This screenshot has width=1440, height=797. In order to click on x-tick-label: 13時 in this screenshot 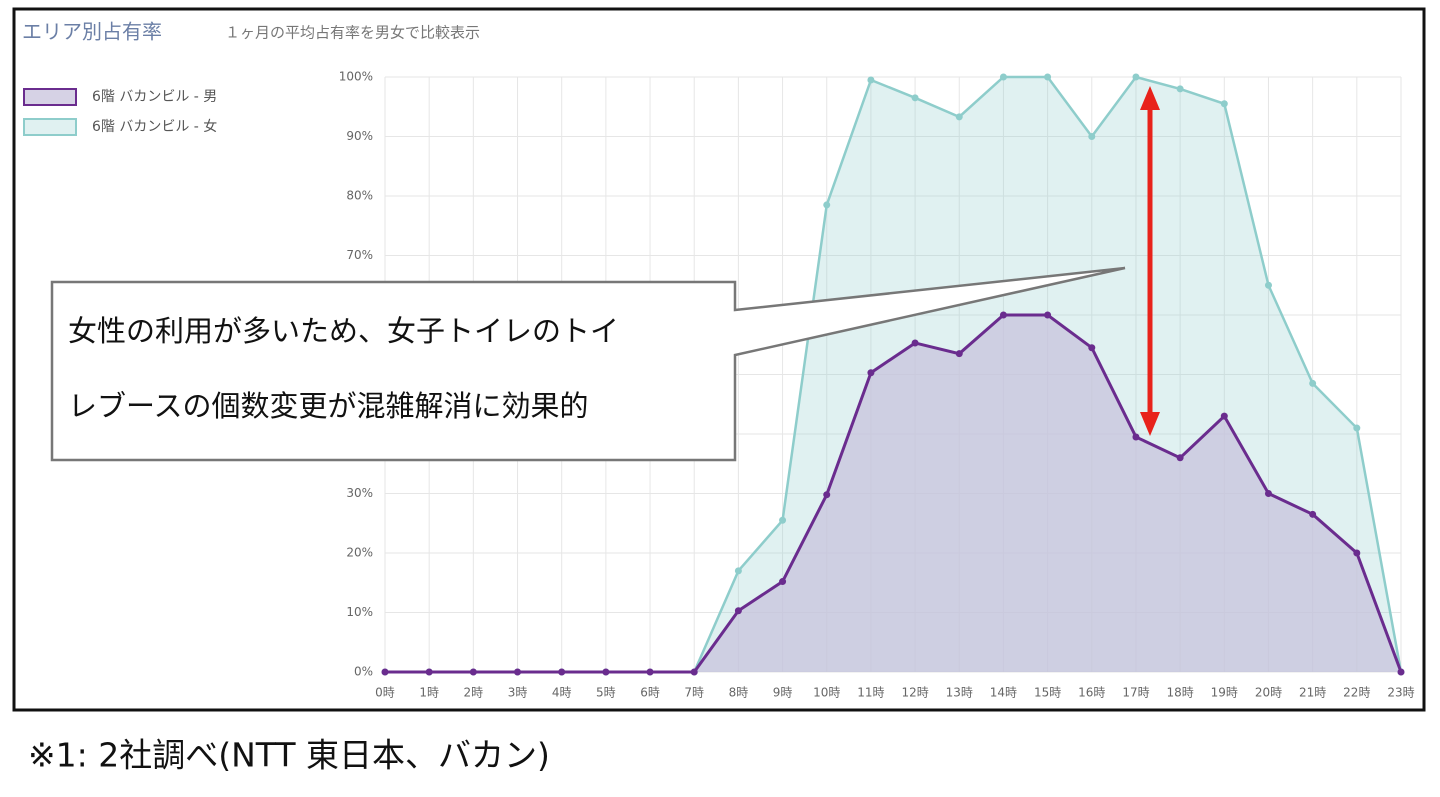, I will do `click(959, 693)`.